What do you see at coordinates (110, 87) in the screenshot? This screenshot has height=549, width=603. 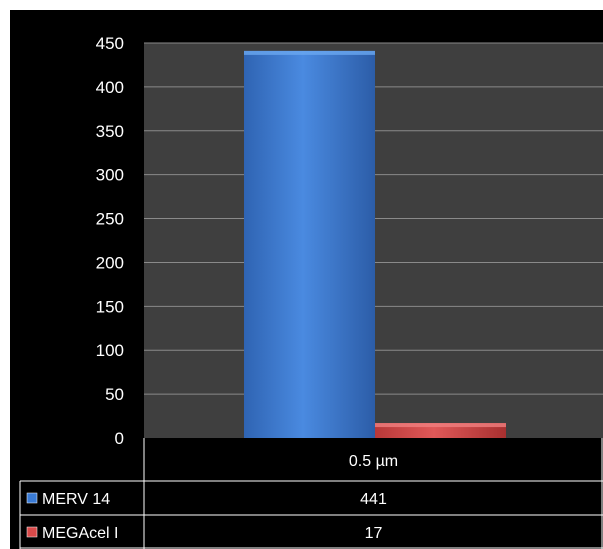 I see `y-tick-label: 400` at bounding box center [110, 87].